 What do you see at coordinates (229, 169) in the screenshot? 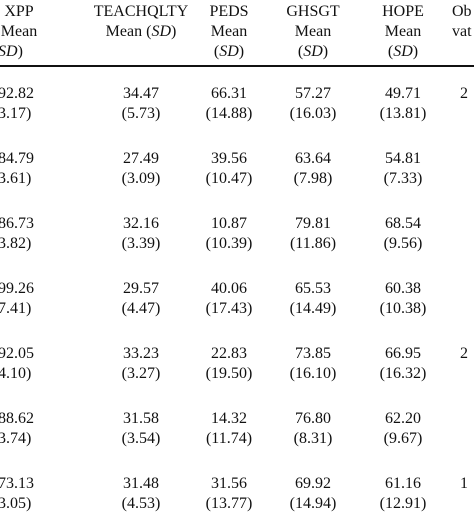
I see `table-cell: 39.56 (10.47)` at bounding box center [229, 169].